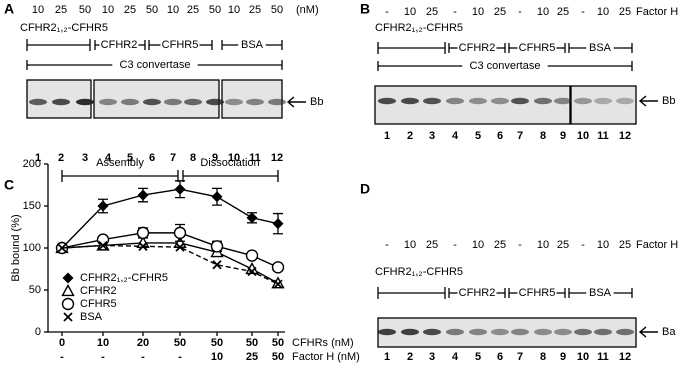 This screenshot has height=370, width=700. I want to click on y-tick-label: 200, so click(32, 164).